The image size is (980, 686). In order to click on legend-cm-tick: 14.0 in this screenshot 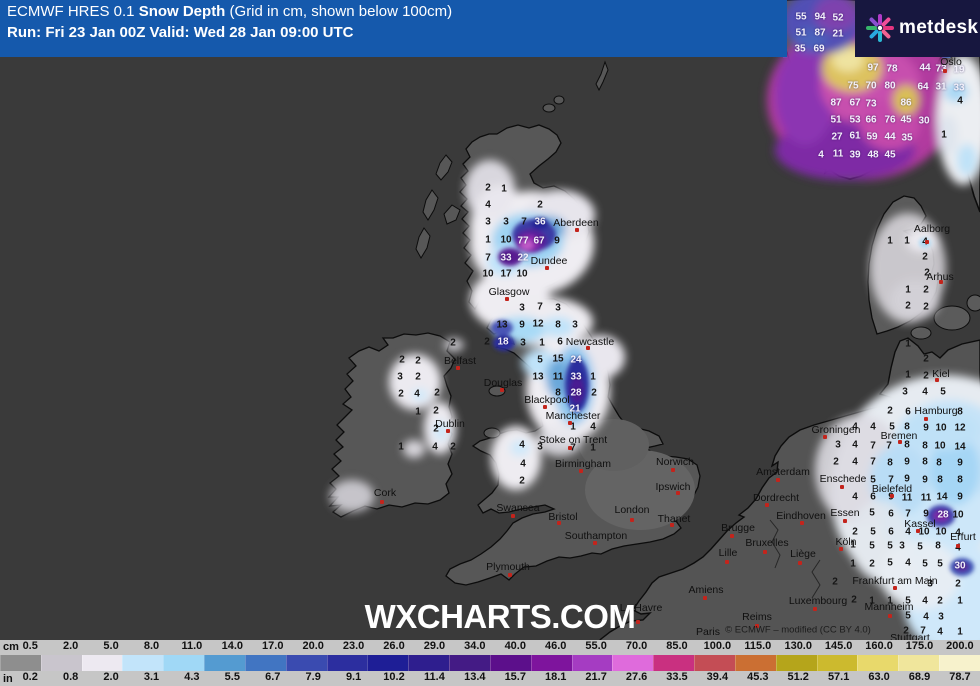, I will do `click(232, 646)`.